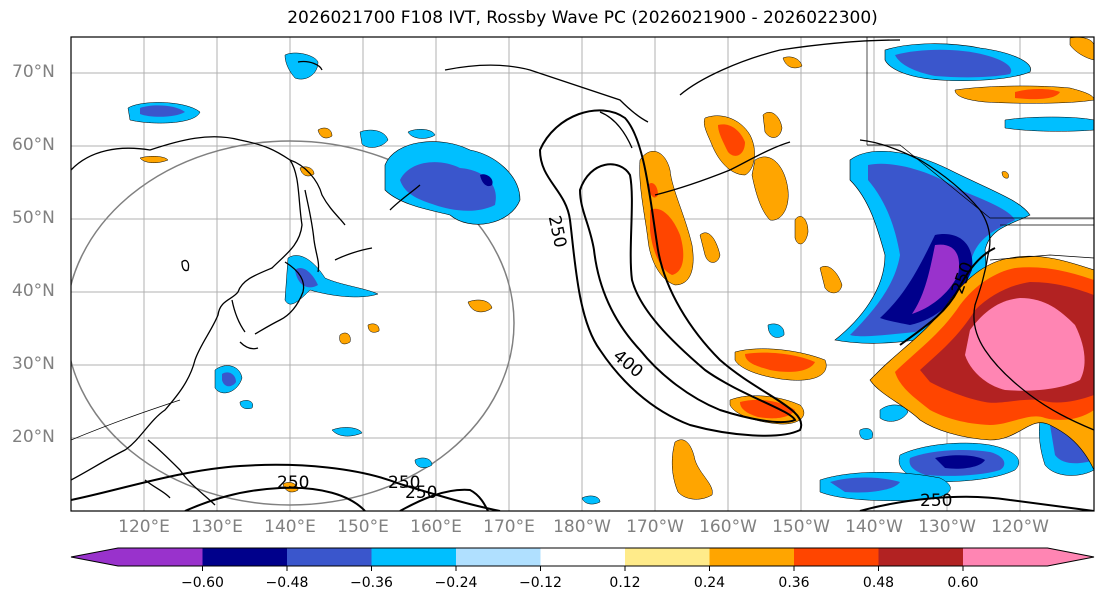 Image resolution: width=1105 pixels, height=604 pixels. Describe the element at coordinates (509, 527) in the screenshot. I see `lon-label-170e: 170°E` at that location.